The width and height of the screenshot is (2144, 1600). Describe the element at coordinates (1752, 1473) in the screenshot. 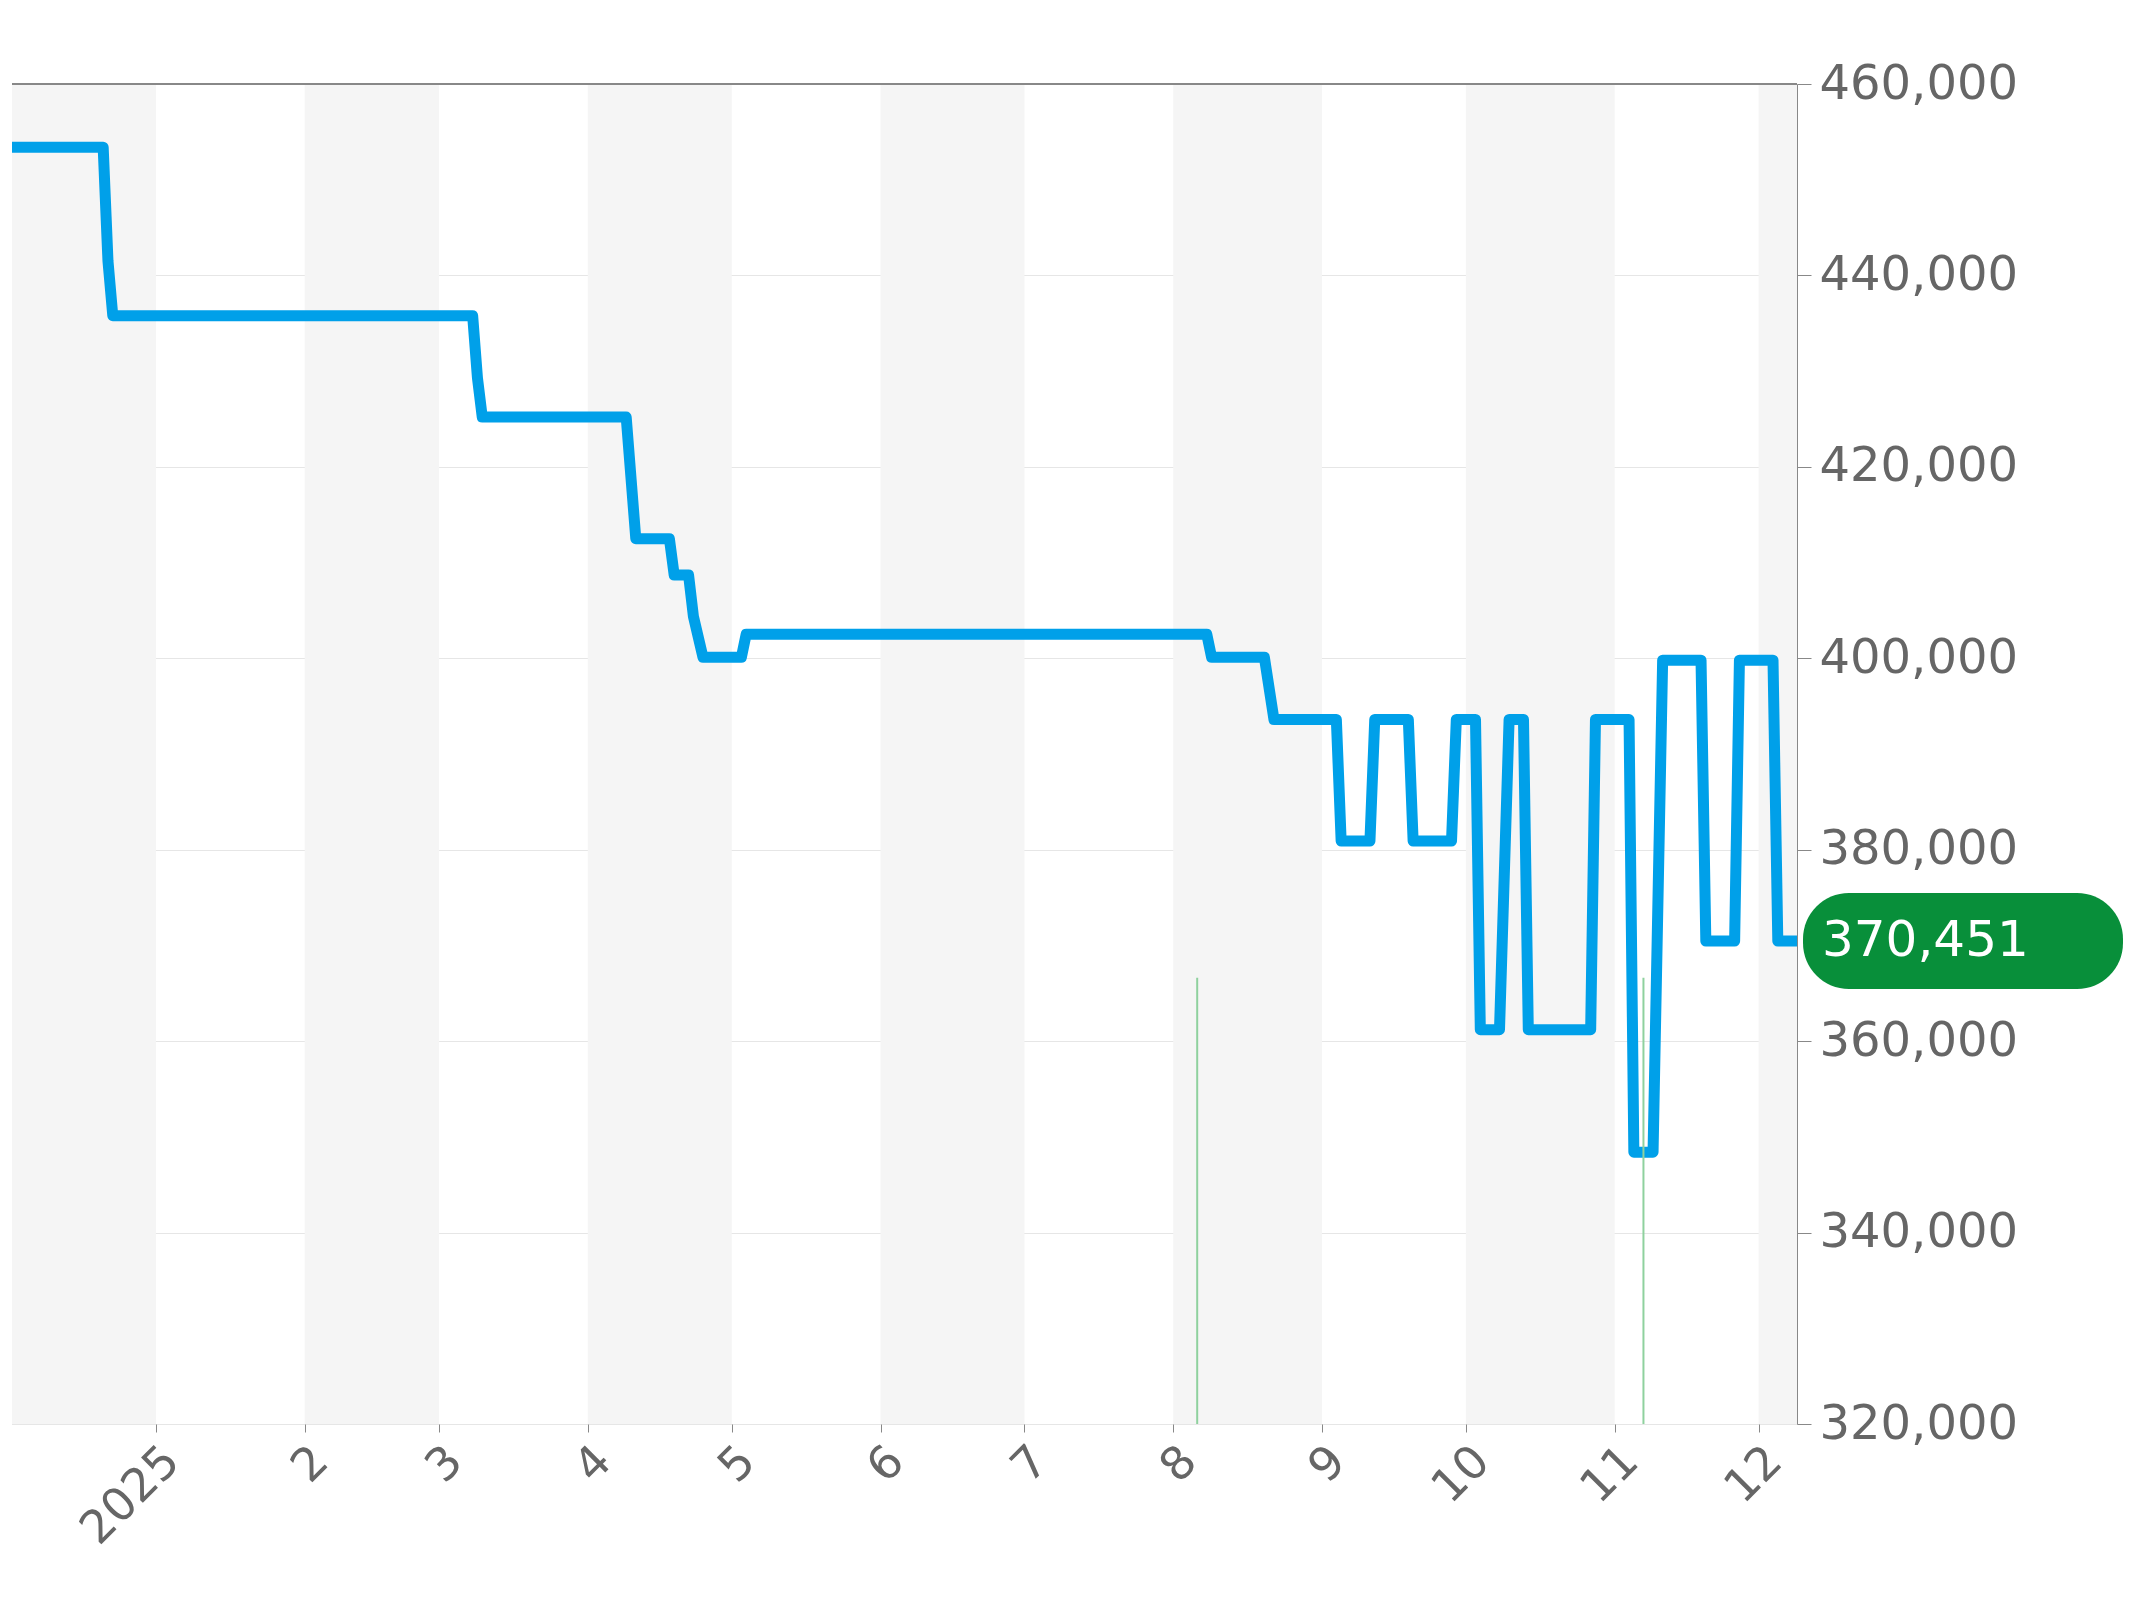

I see `x-tick-label: 12` at that location.